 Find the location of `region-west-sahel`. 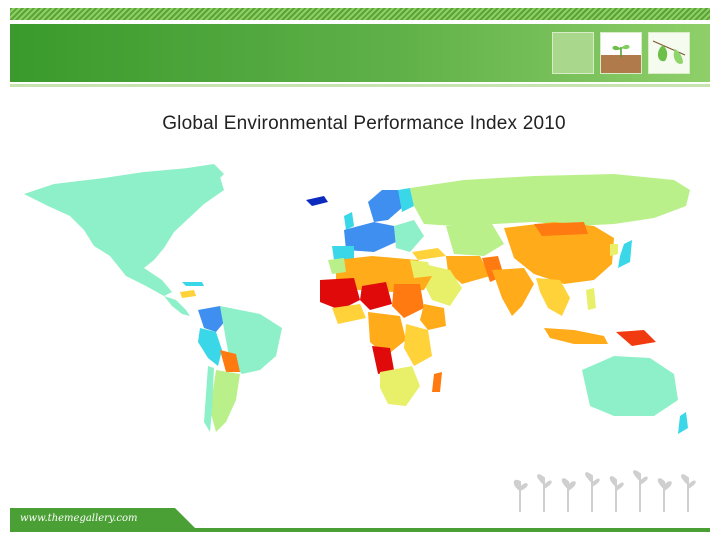

region-west-sahel is located at coordinates (340, 294).